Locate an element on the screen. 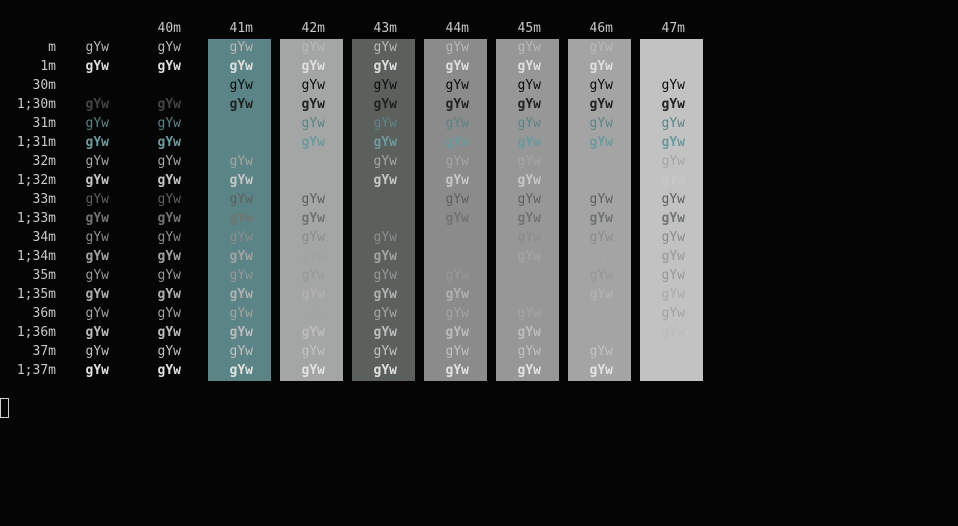 The height and width of the screenshot is (526, 958). header-label: 45m is located at coordinates (529, 28).